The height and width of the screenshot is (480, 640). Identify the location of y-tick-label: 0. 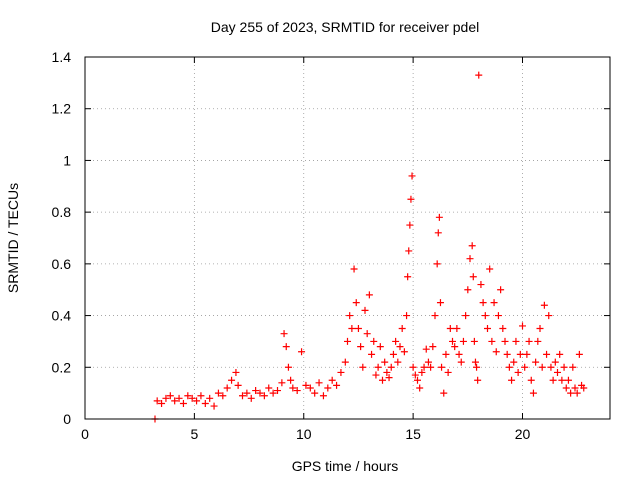
(67, 419).